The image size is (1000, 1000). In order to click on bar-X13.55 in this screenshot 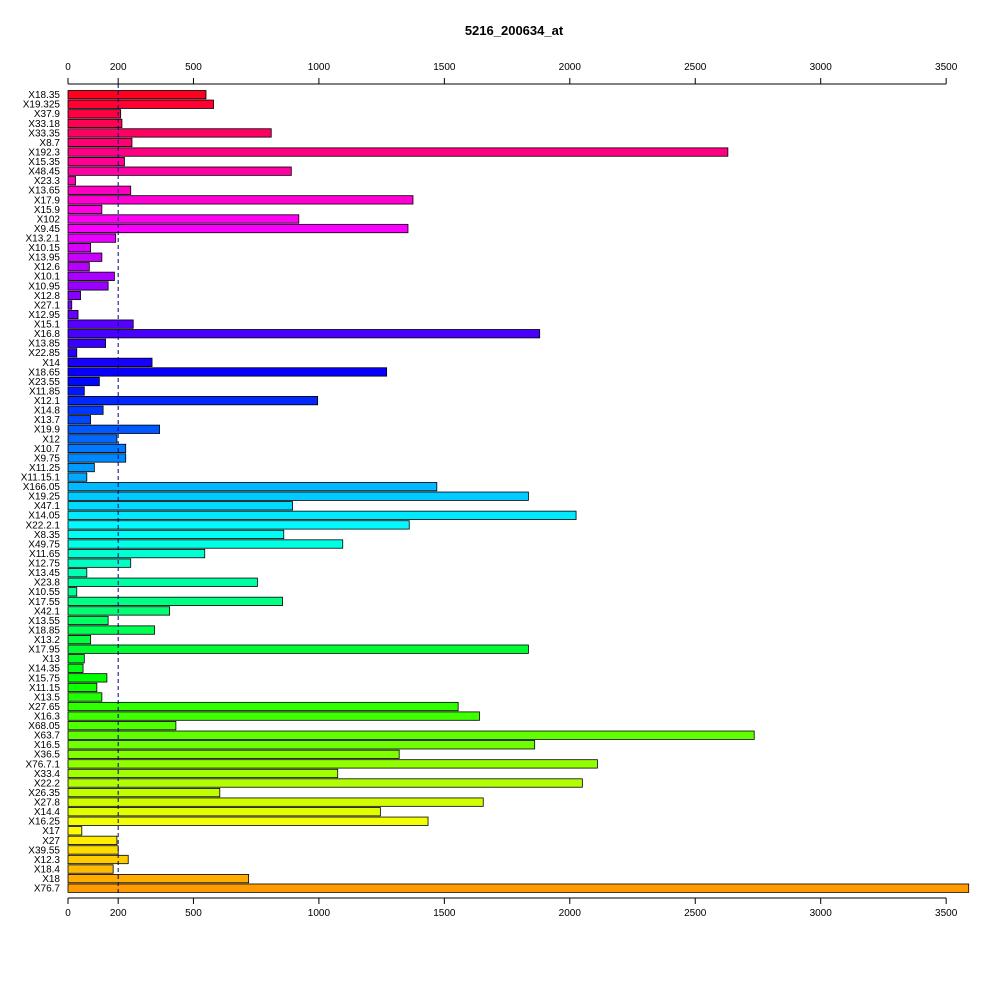, I will do `click(88, 620)`.